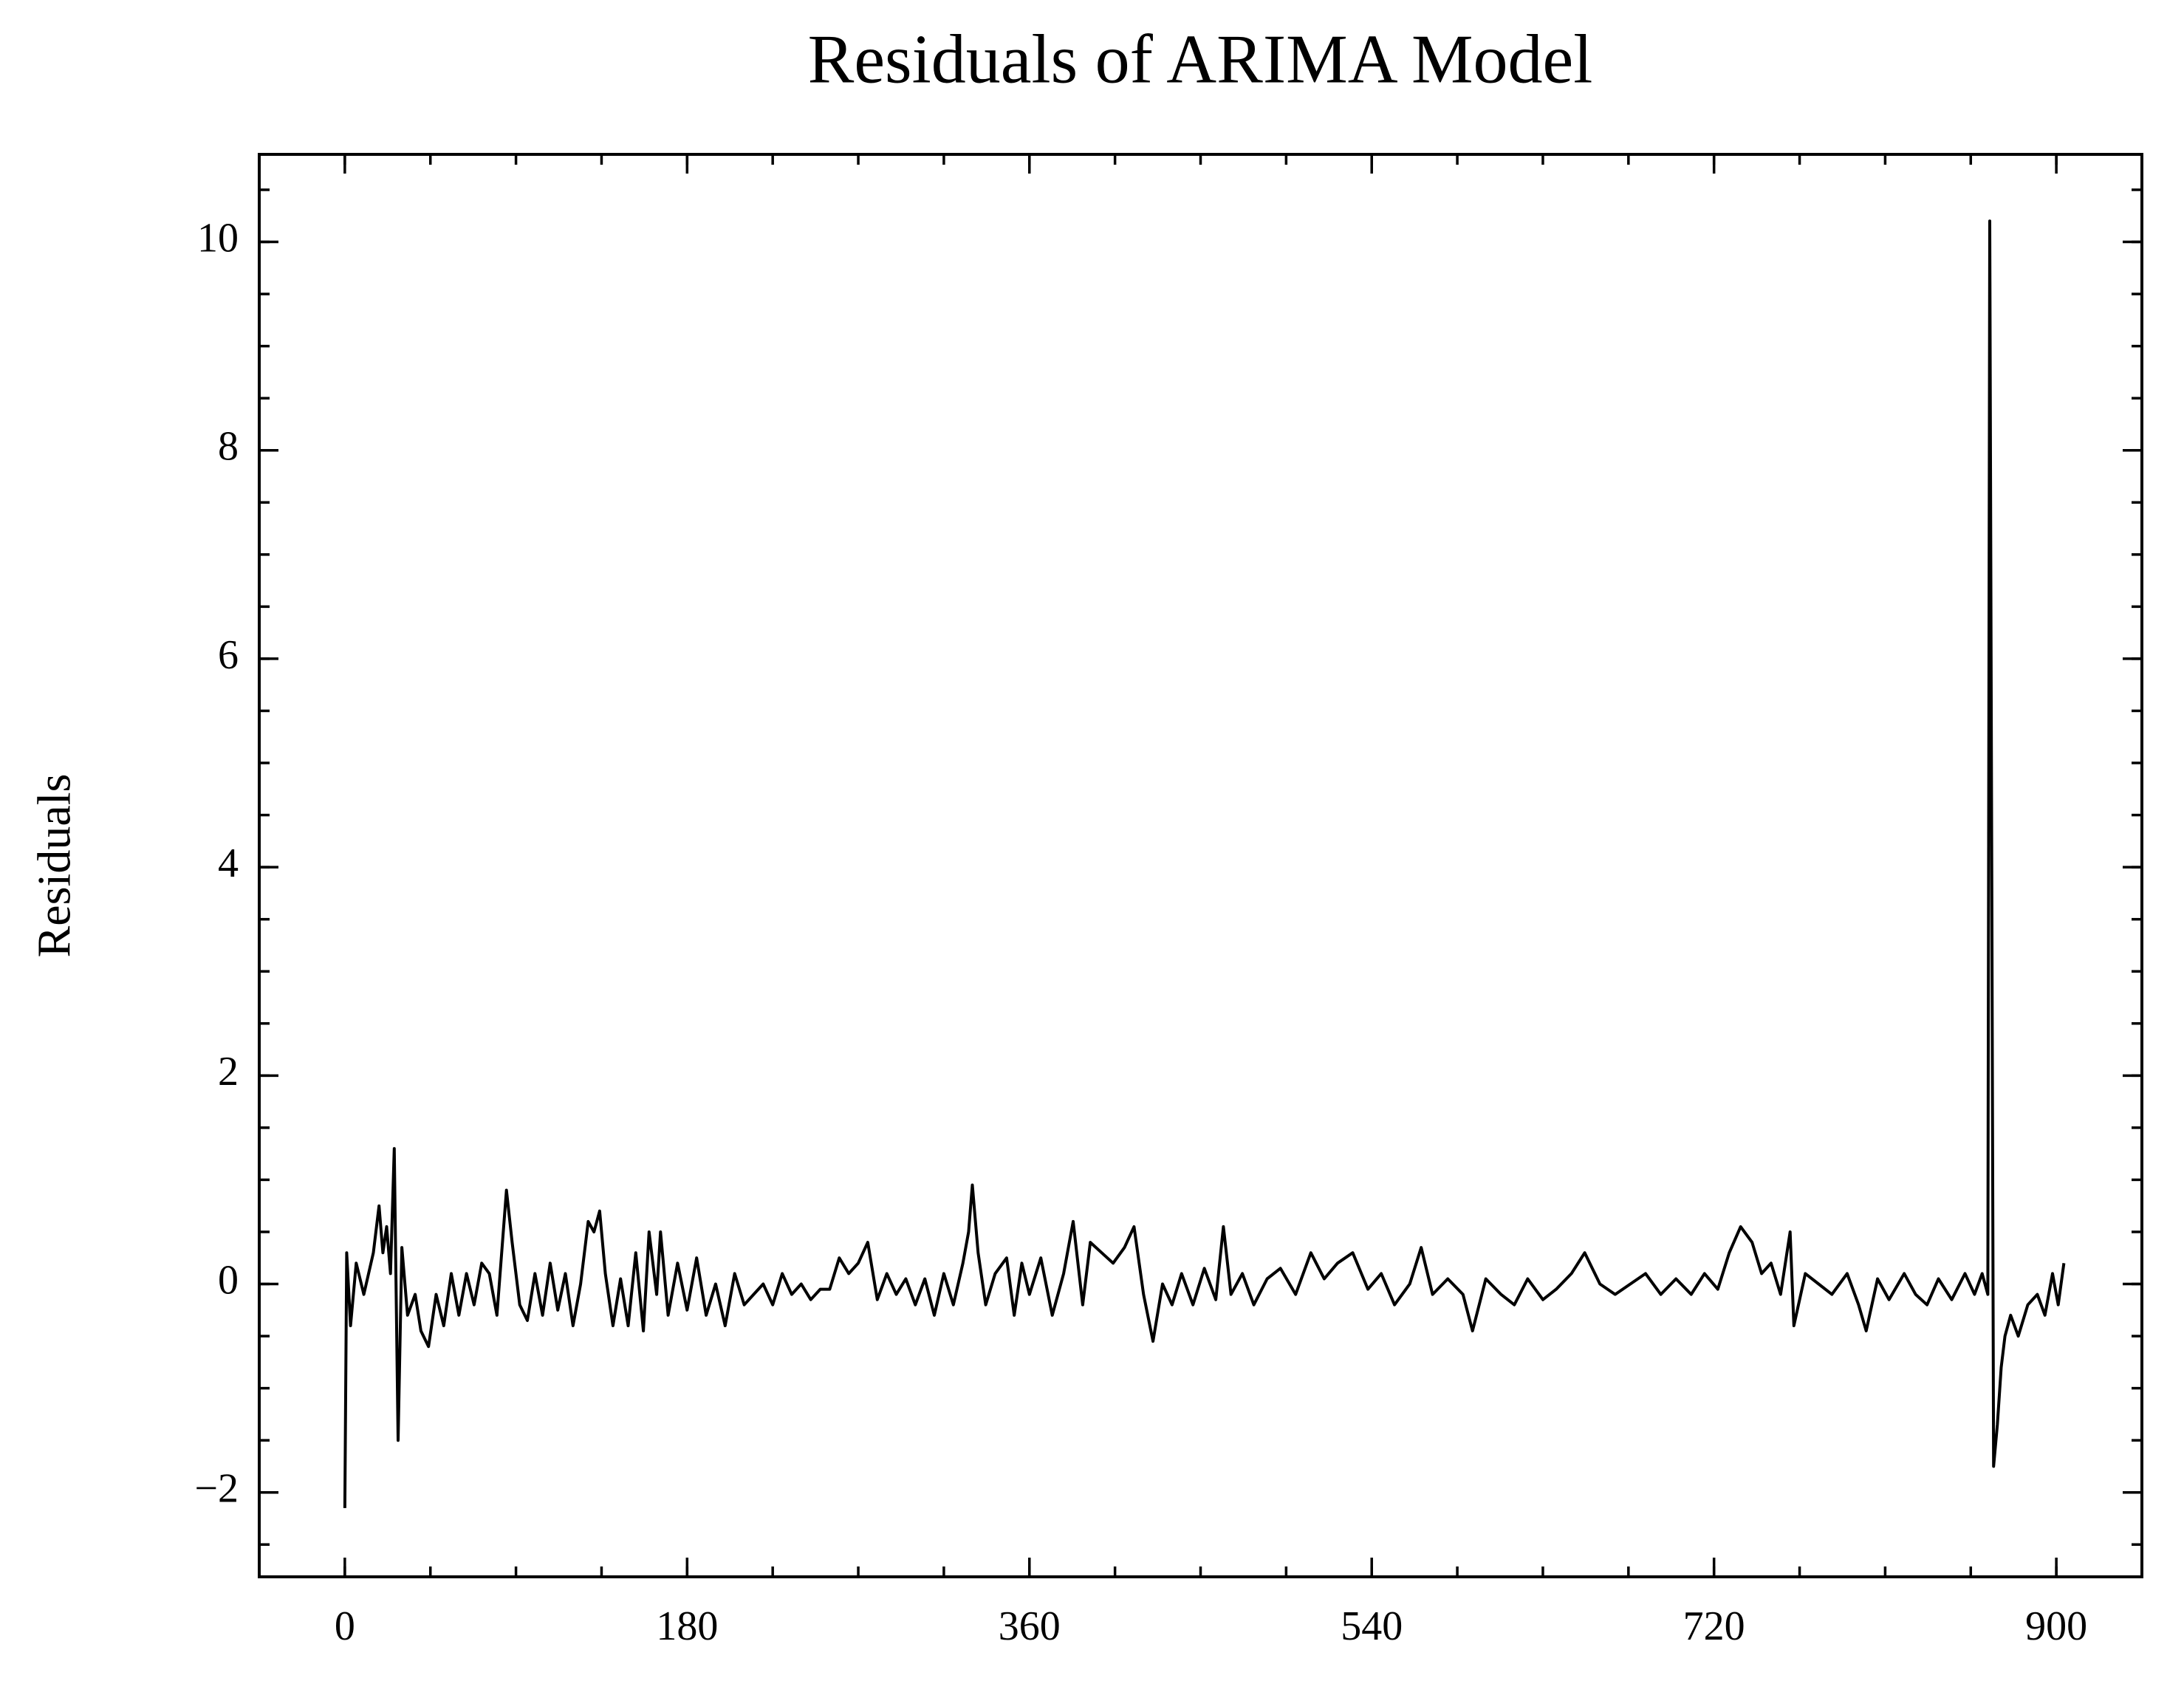  I want to click on x-tick-label: 540, so click(1372, 1626).